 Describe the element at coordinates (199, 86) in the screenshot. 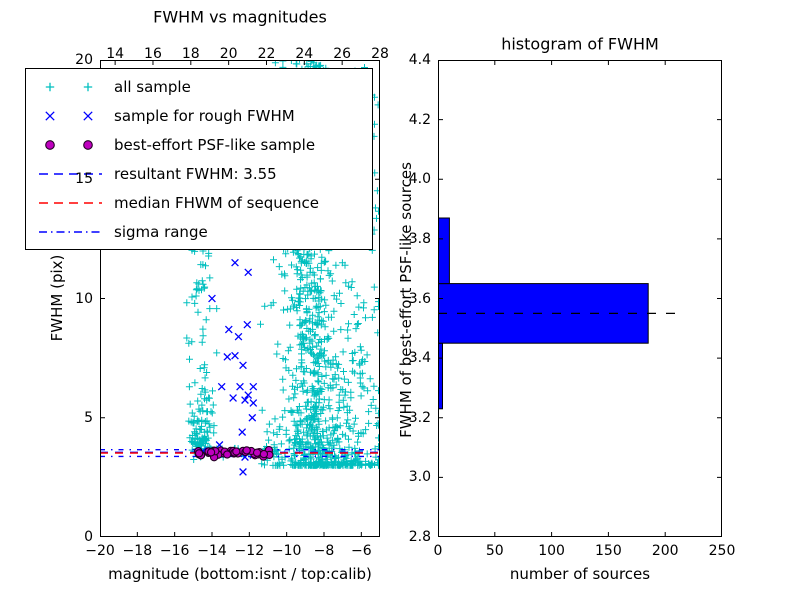

I see `legend-row: all sample` at that location.